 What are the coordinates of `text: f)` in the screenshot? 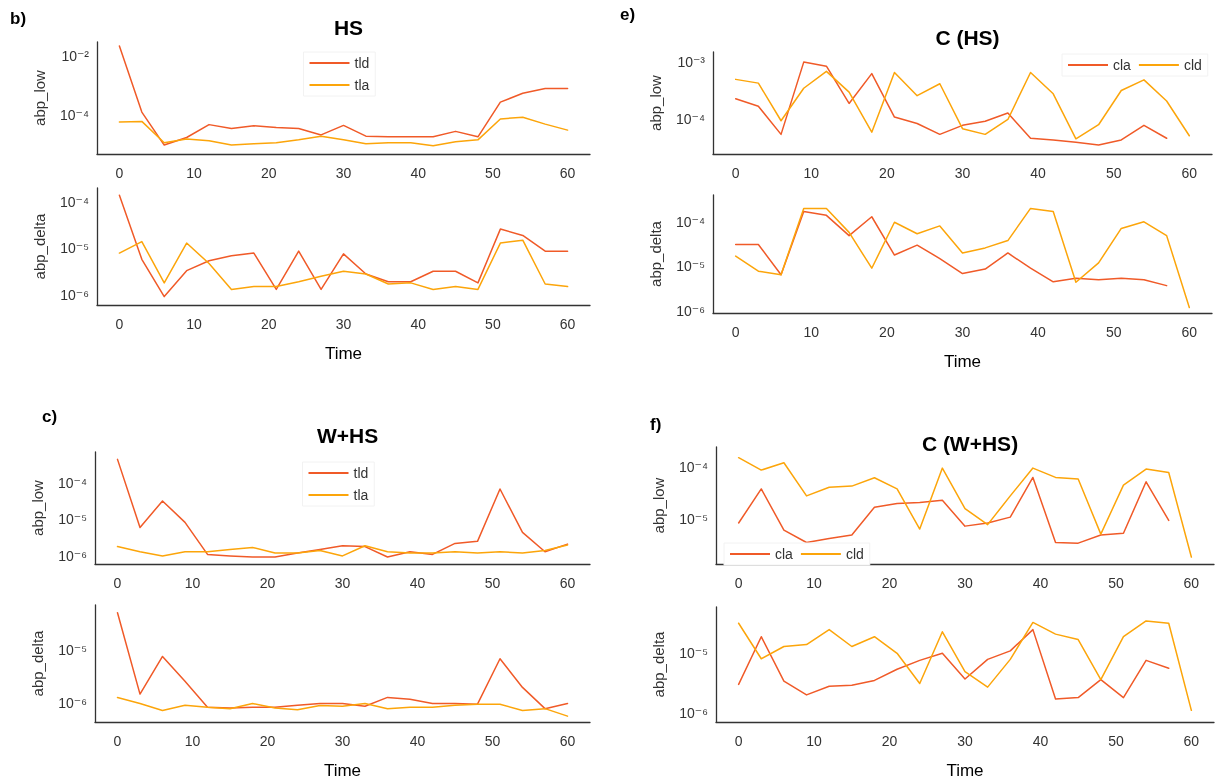 It's located at (656, 424).